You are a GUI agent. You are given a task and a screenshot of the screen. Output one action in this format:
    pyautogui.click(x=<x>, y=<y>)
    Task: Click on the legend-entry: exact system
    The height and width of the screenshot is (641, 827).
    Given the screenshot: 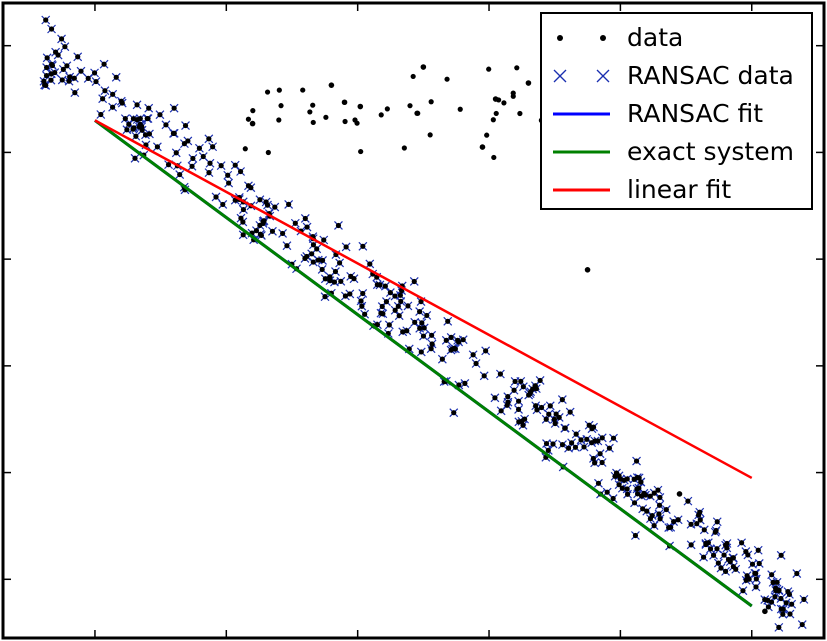 What is the action you would take?
    pyautogui.click(x=673, y=151)
    